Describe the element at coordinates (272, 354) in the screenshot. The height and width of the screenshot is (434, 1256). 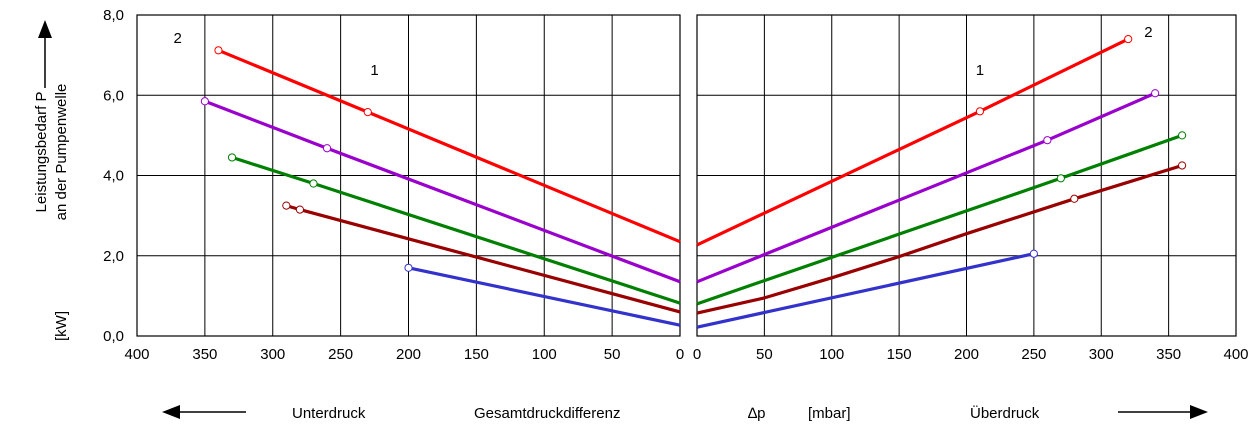
I see `left-x-tick-label: 300` at that location.